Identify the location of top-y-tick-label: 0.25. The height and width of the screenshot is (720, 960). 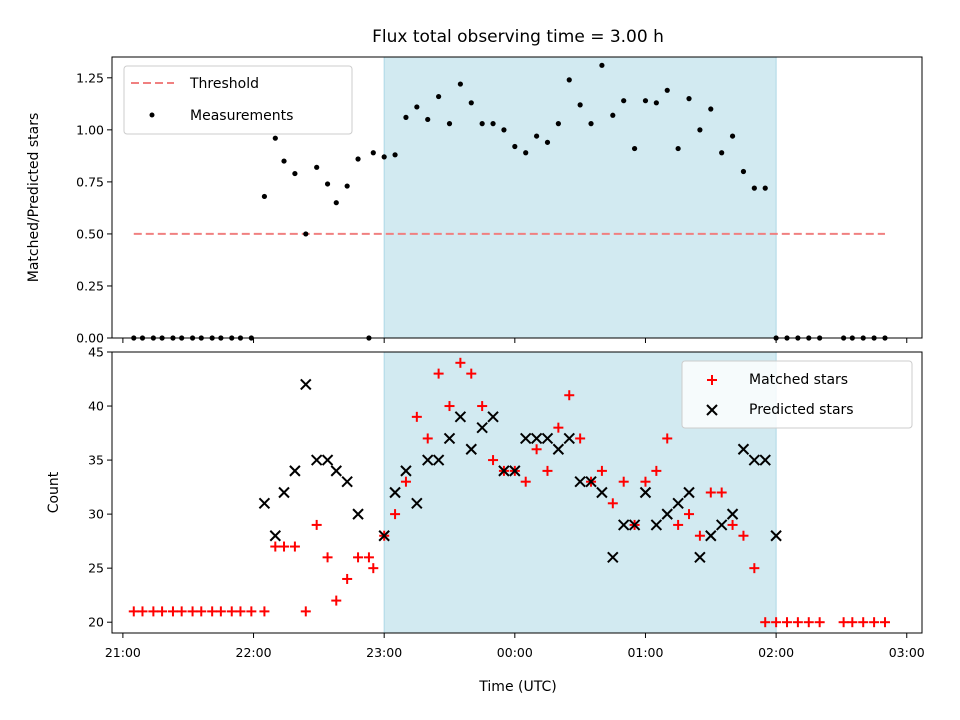
(90, 285).